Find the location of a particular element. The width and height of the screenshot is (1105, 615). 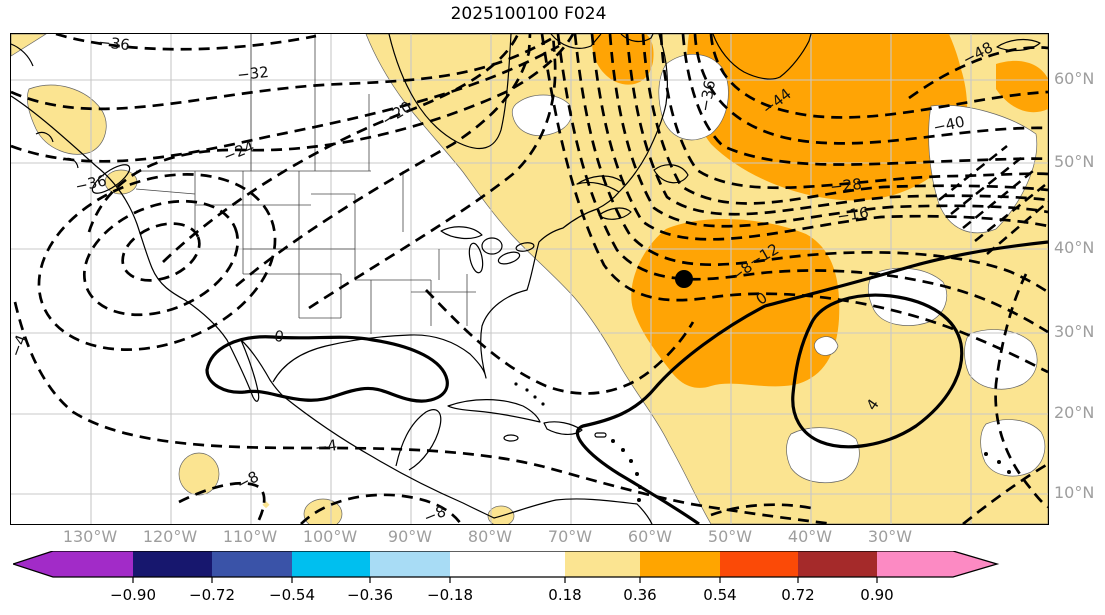

marker-dot is located at coordinates (684, 279).